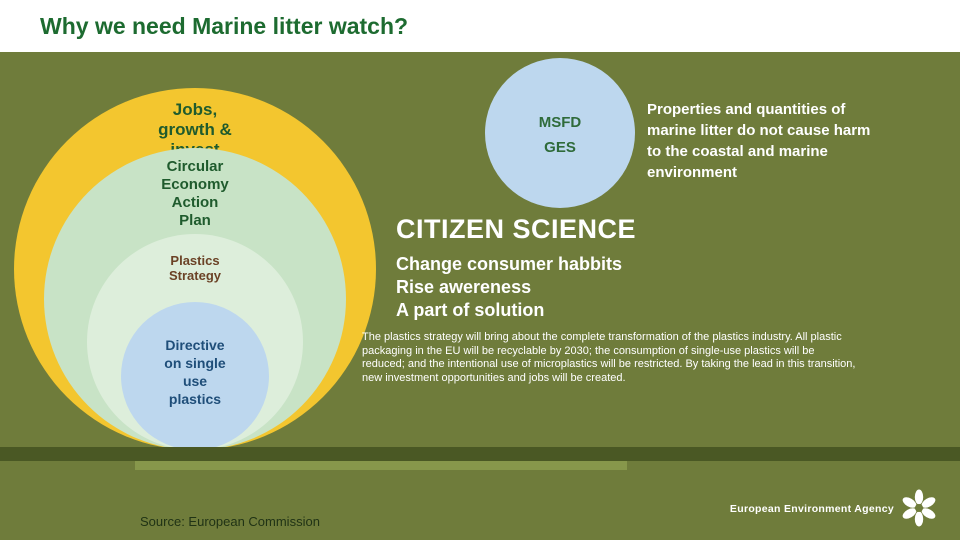  I want to click on citizen-science-heading: CITIZEN SCIENCE, so click(516, 229).